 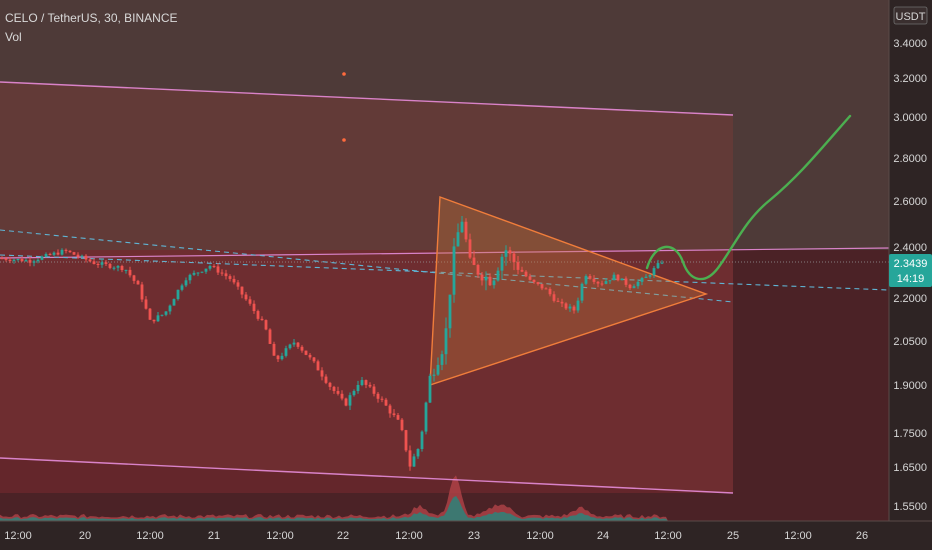 I want to click on price-tick-label: 2.2000, so click(x=910, y=299).